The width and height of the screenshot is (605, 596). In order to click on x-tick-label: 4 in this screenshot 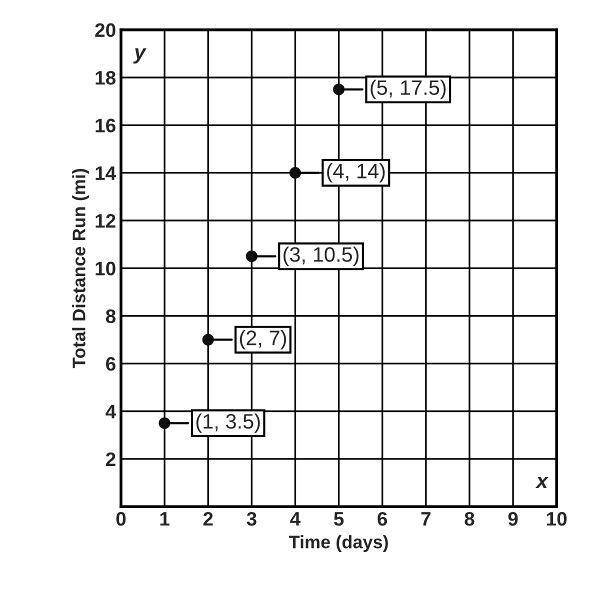, I will do `click(295, 519)`.